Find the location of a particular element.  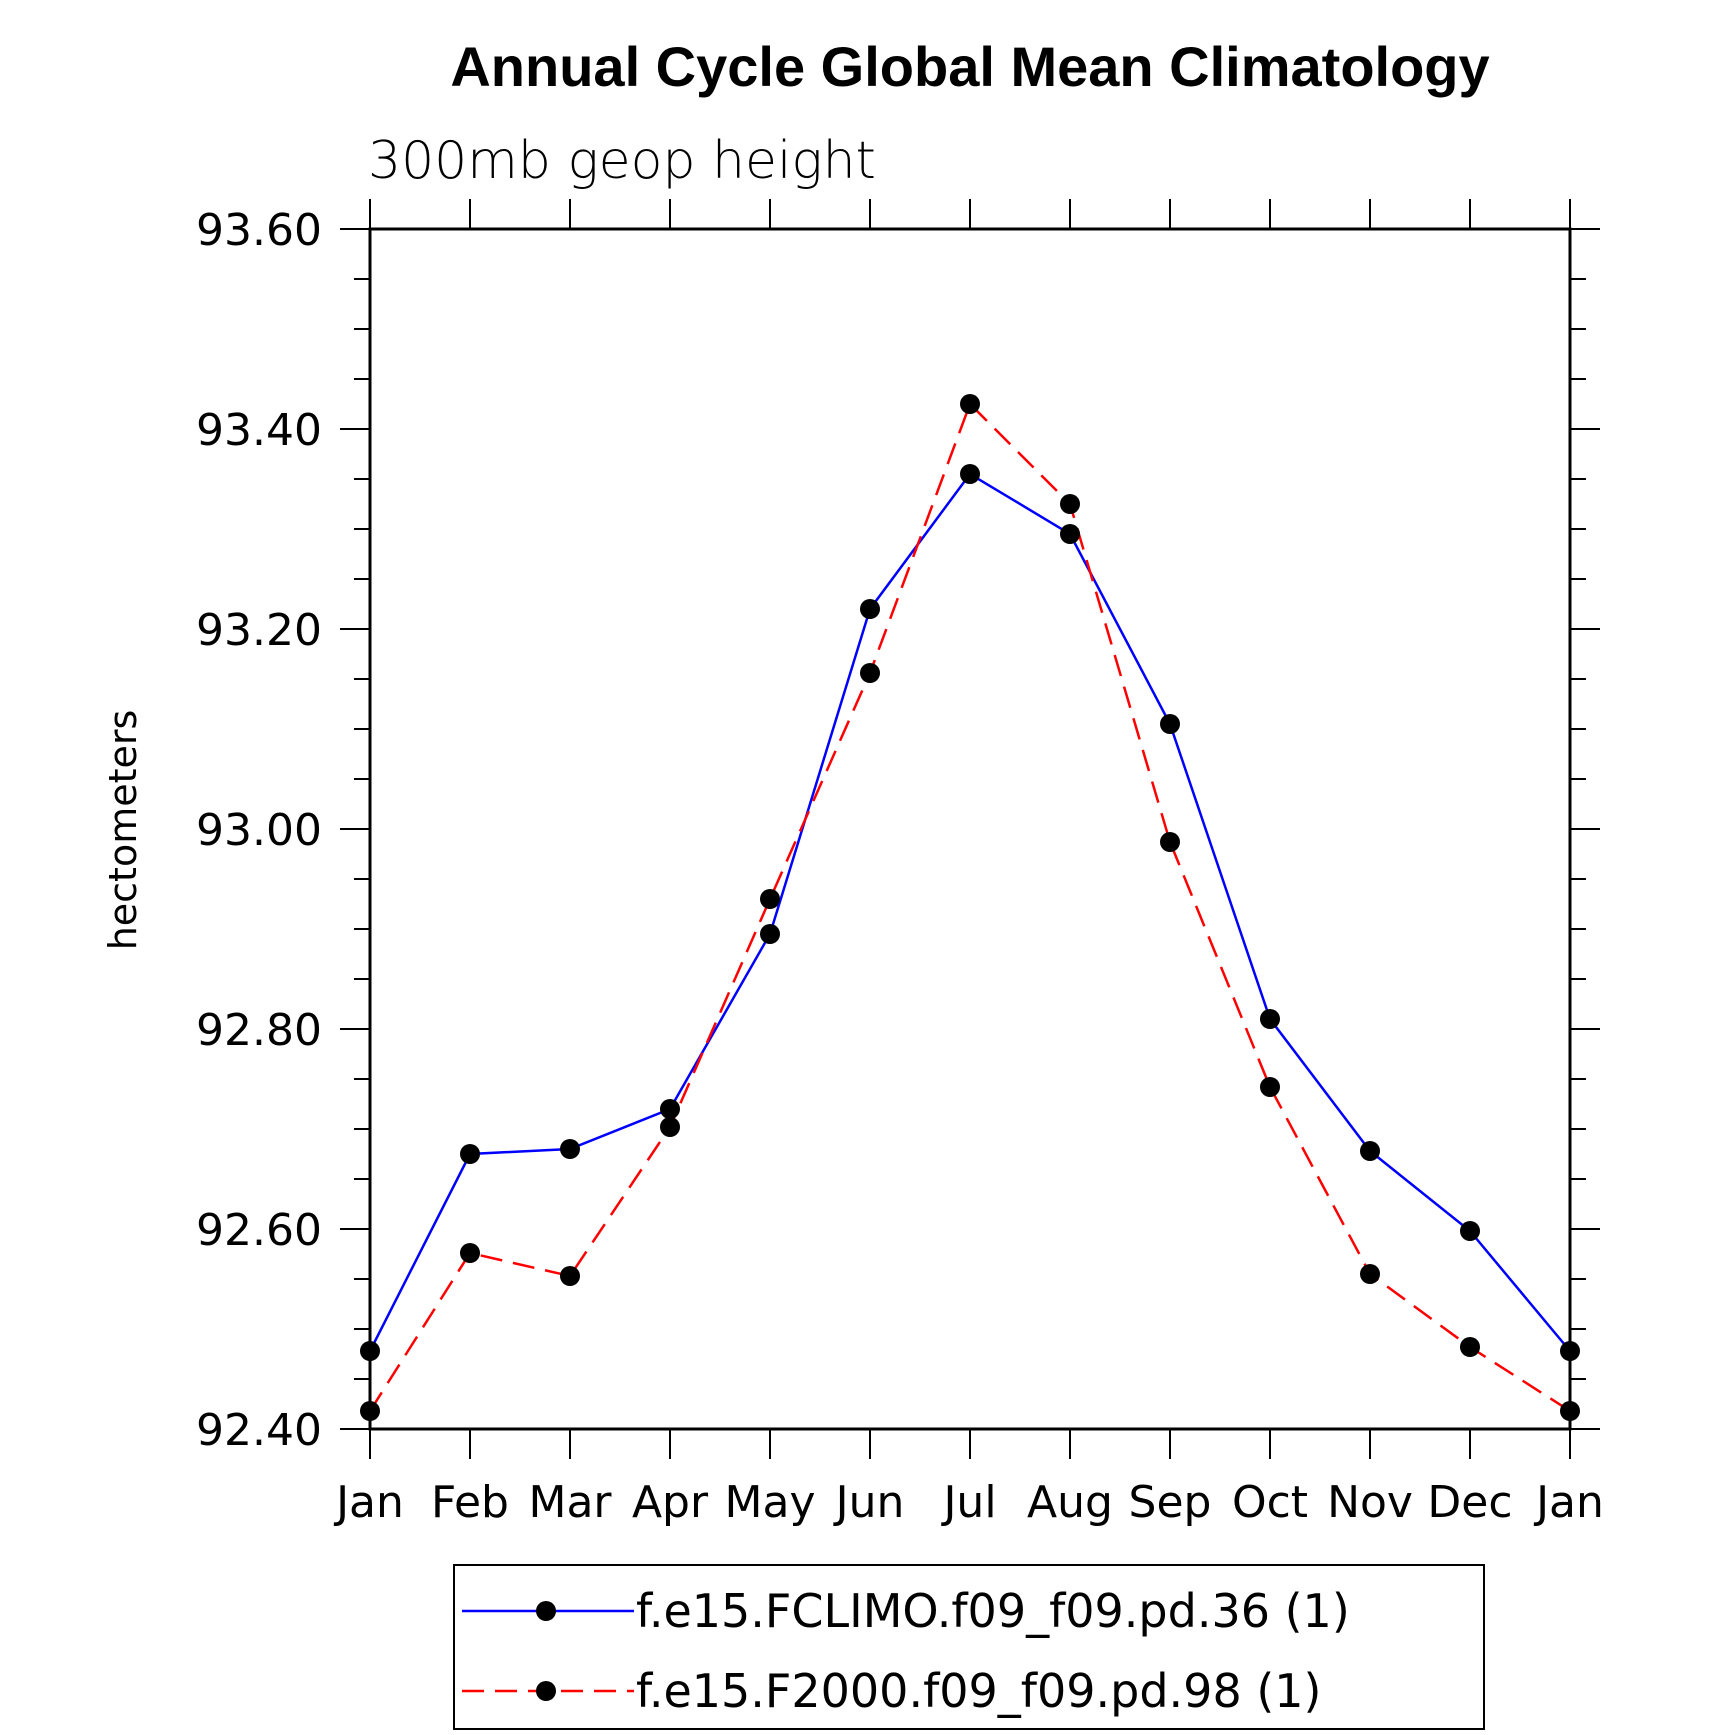

chart-subtitle: 300mb geop height is located at coordinates (622, 161).